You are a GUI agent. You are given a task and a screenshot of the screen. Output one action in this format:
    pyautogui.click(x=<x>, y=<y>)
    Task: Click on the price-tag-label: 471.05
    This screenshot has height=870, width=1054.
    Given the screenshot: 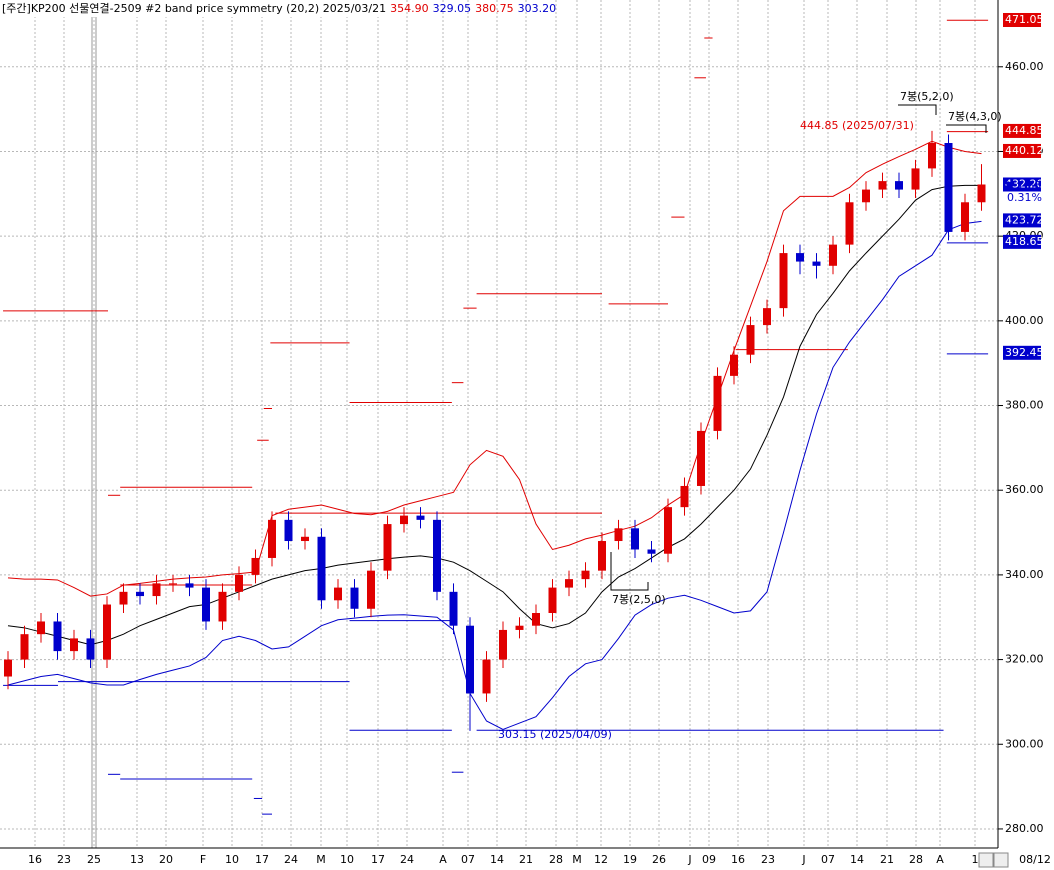 What is the action you would take?
    pyautogui.click(x=1024, y=19)
    